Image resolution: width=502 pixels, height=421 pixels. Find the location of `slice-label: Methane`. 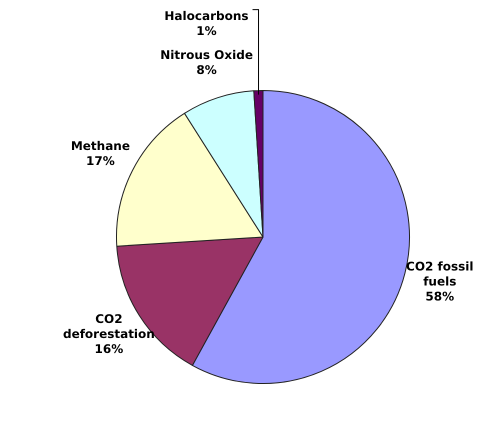

slice-label: Methane is located at coordinates (100, 145).